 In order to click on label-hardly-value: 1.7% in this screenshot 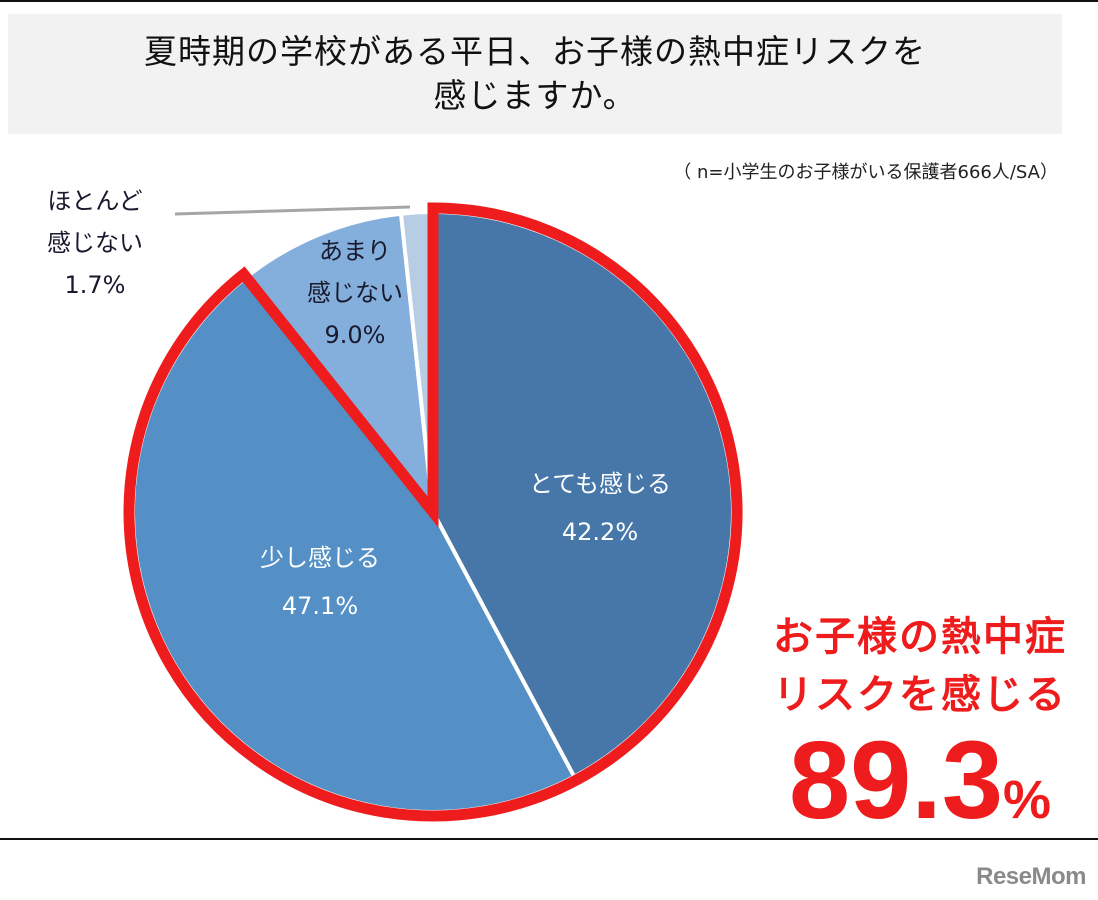, I will do `click(95, 285)`.